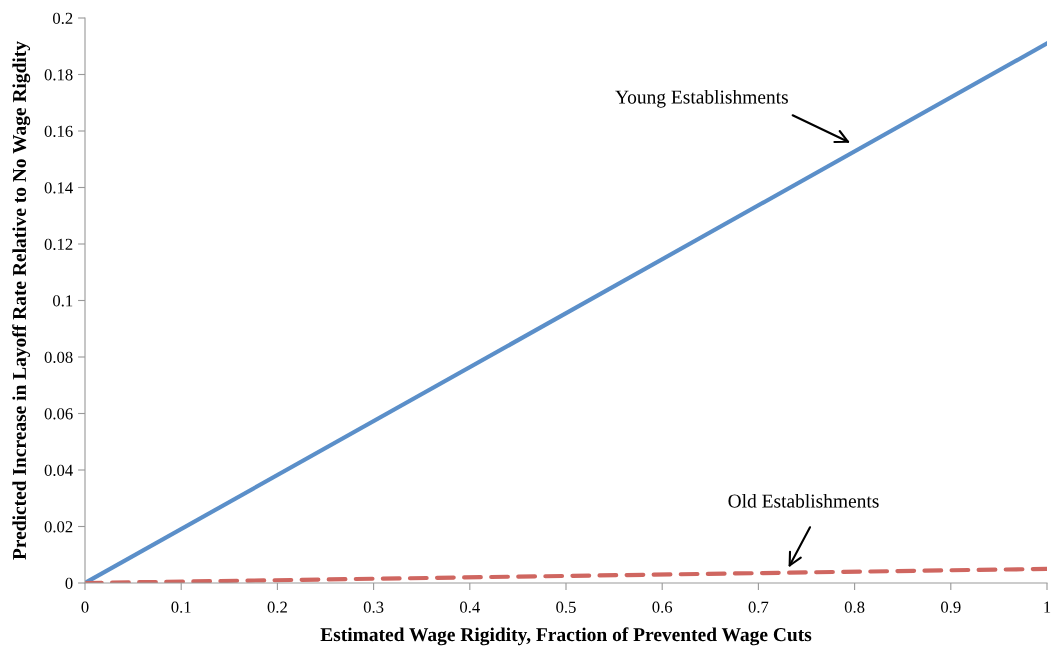  I want to click on x-tick-label: 0.2, so click(277, 607).